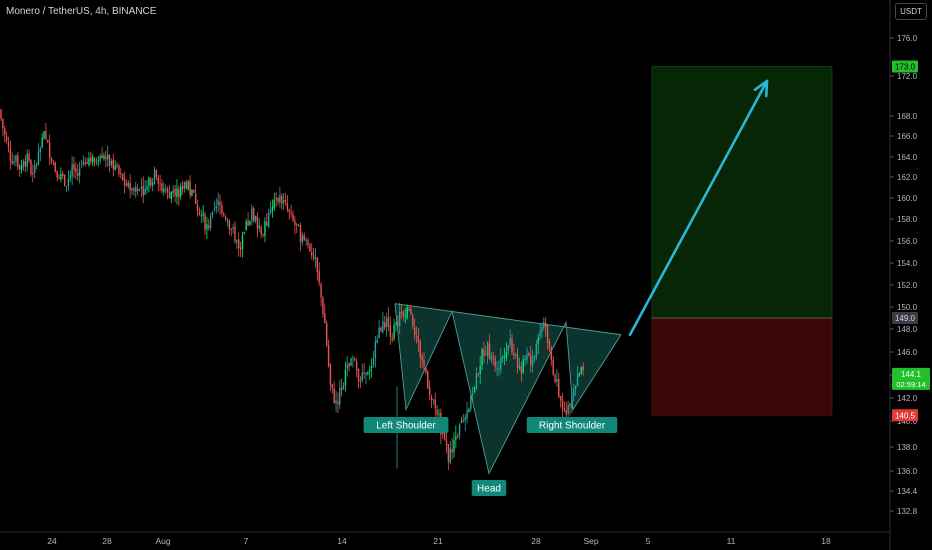  Describe the element at coordinates (907, 511) in the screenshot. I see `price-tick-label: 132.8` at that location.